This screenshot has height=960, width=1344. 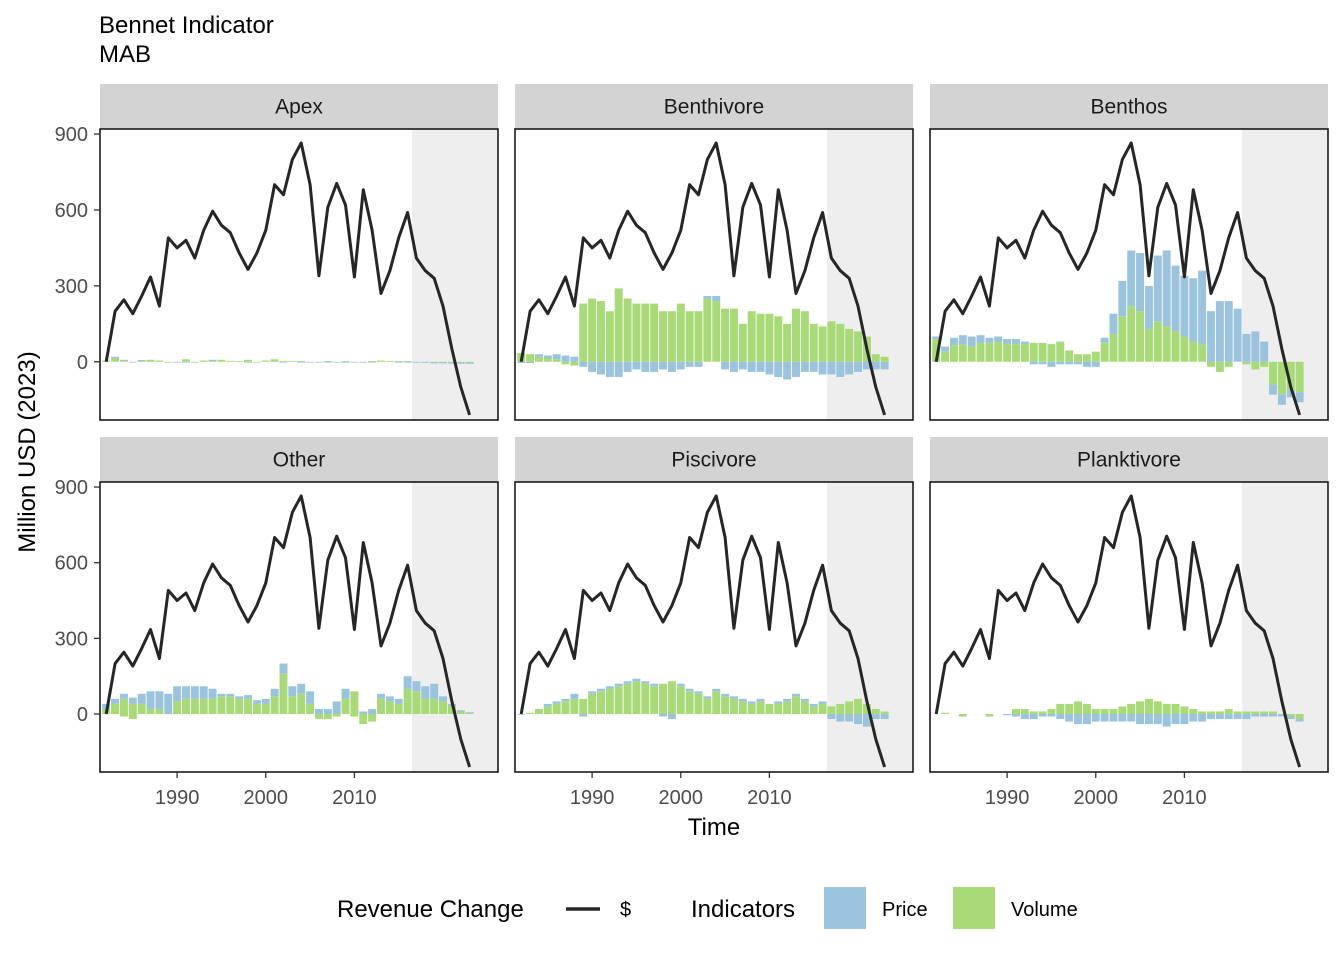 I want to click on legend-line-label: $, so click(x=625, y=910).